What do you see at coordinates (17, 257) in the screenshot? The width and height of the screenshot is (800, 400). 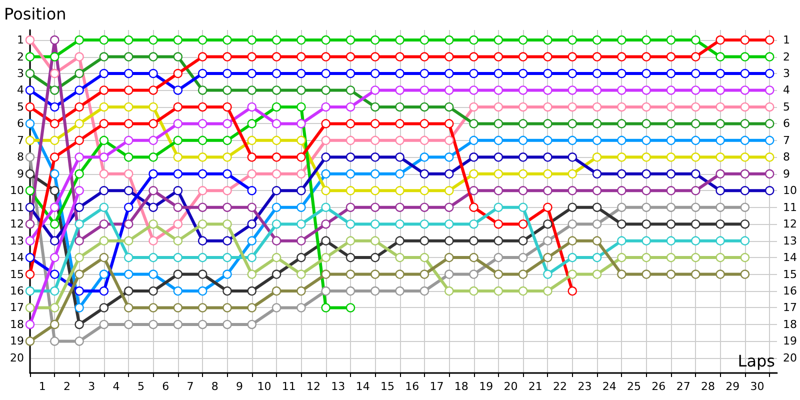 I see `y-tick-label: 14` at bounding box center [17, 257].